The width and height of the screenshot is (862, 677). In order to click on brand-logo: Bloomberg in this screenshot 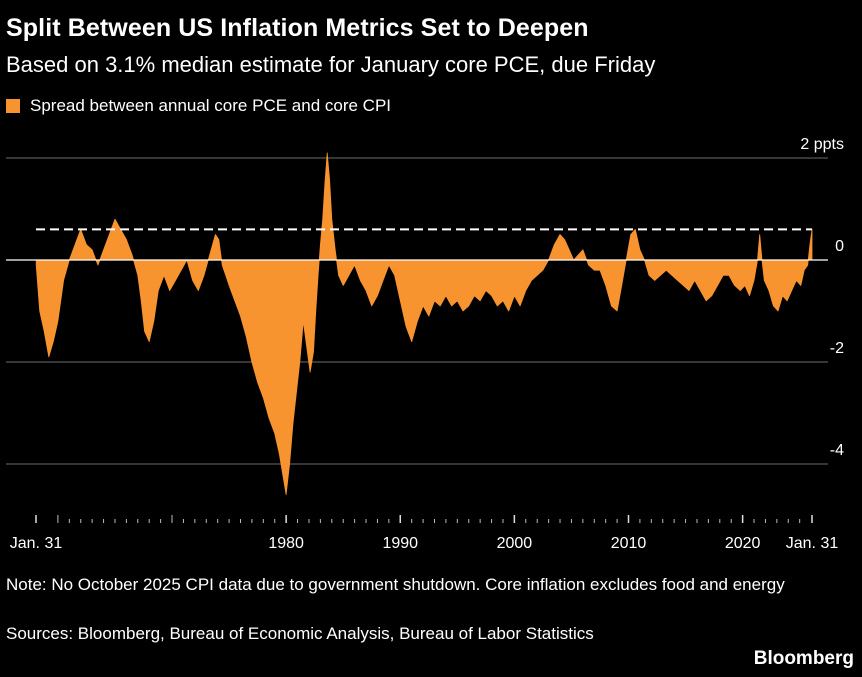, I will do `click(803, 658)`.